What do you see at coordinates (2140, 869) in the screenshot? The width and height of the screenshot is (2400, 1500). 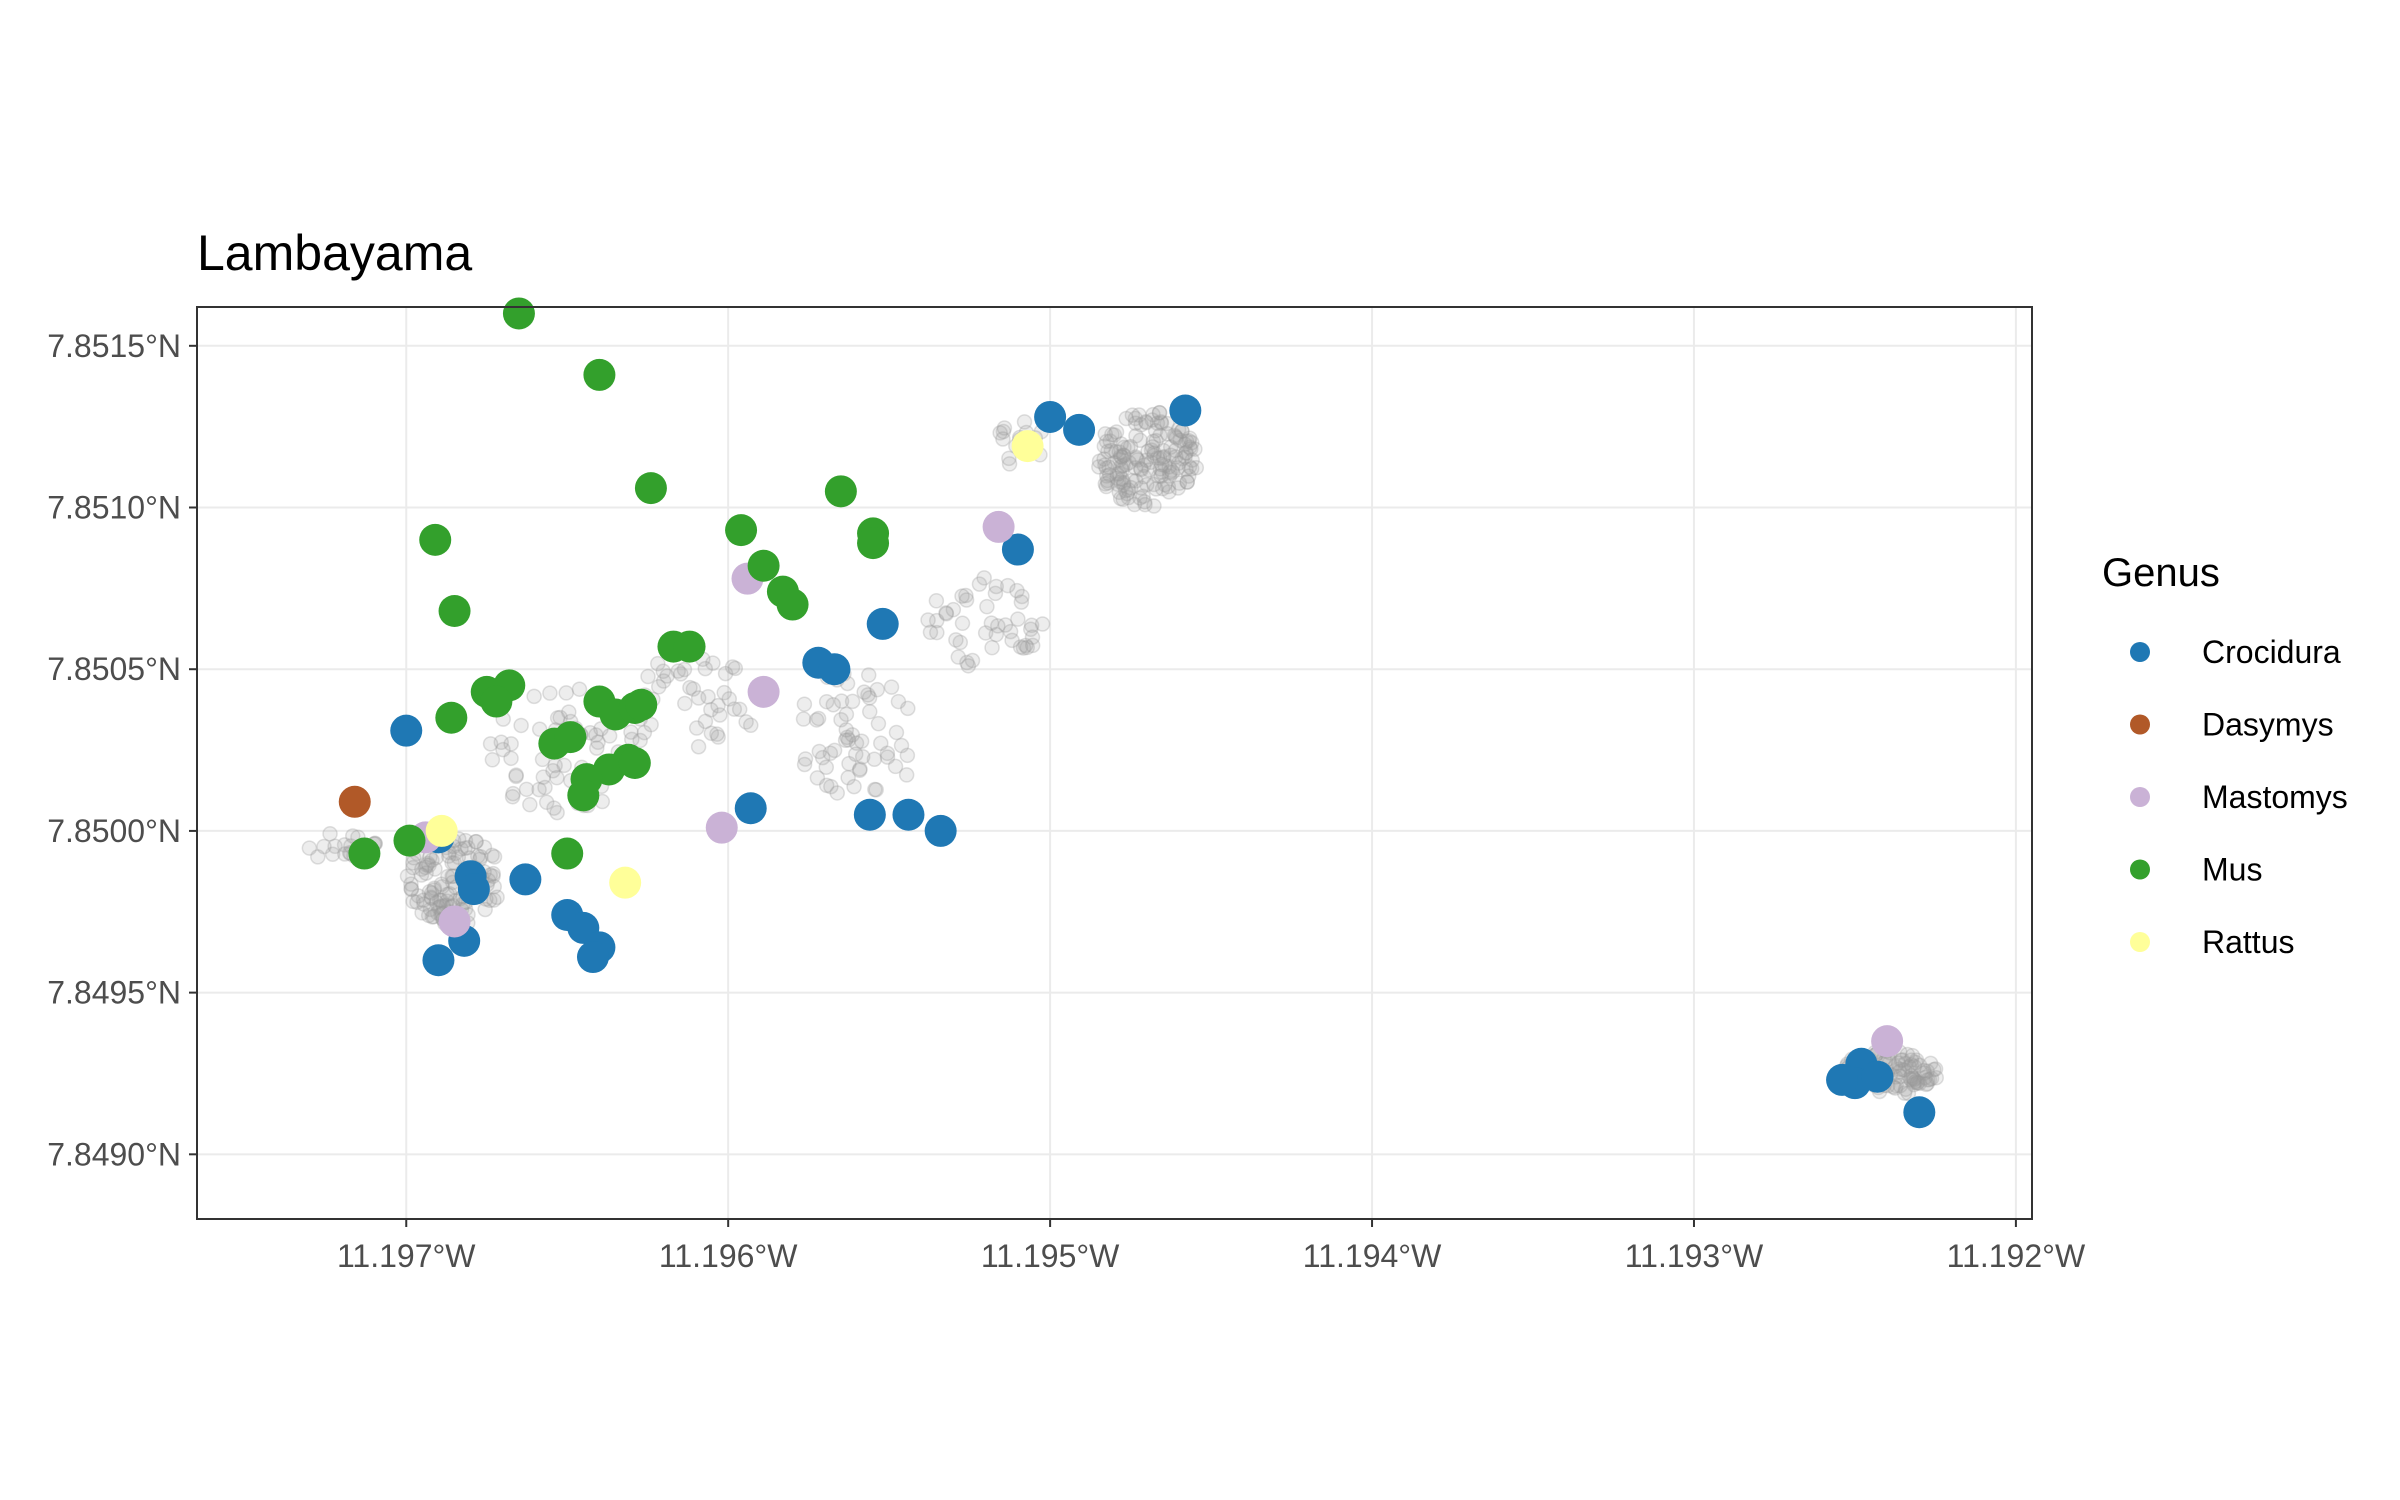 I see `legend-key-mus` at bounding box center [2140, 869].